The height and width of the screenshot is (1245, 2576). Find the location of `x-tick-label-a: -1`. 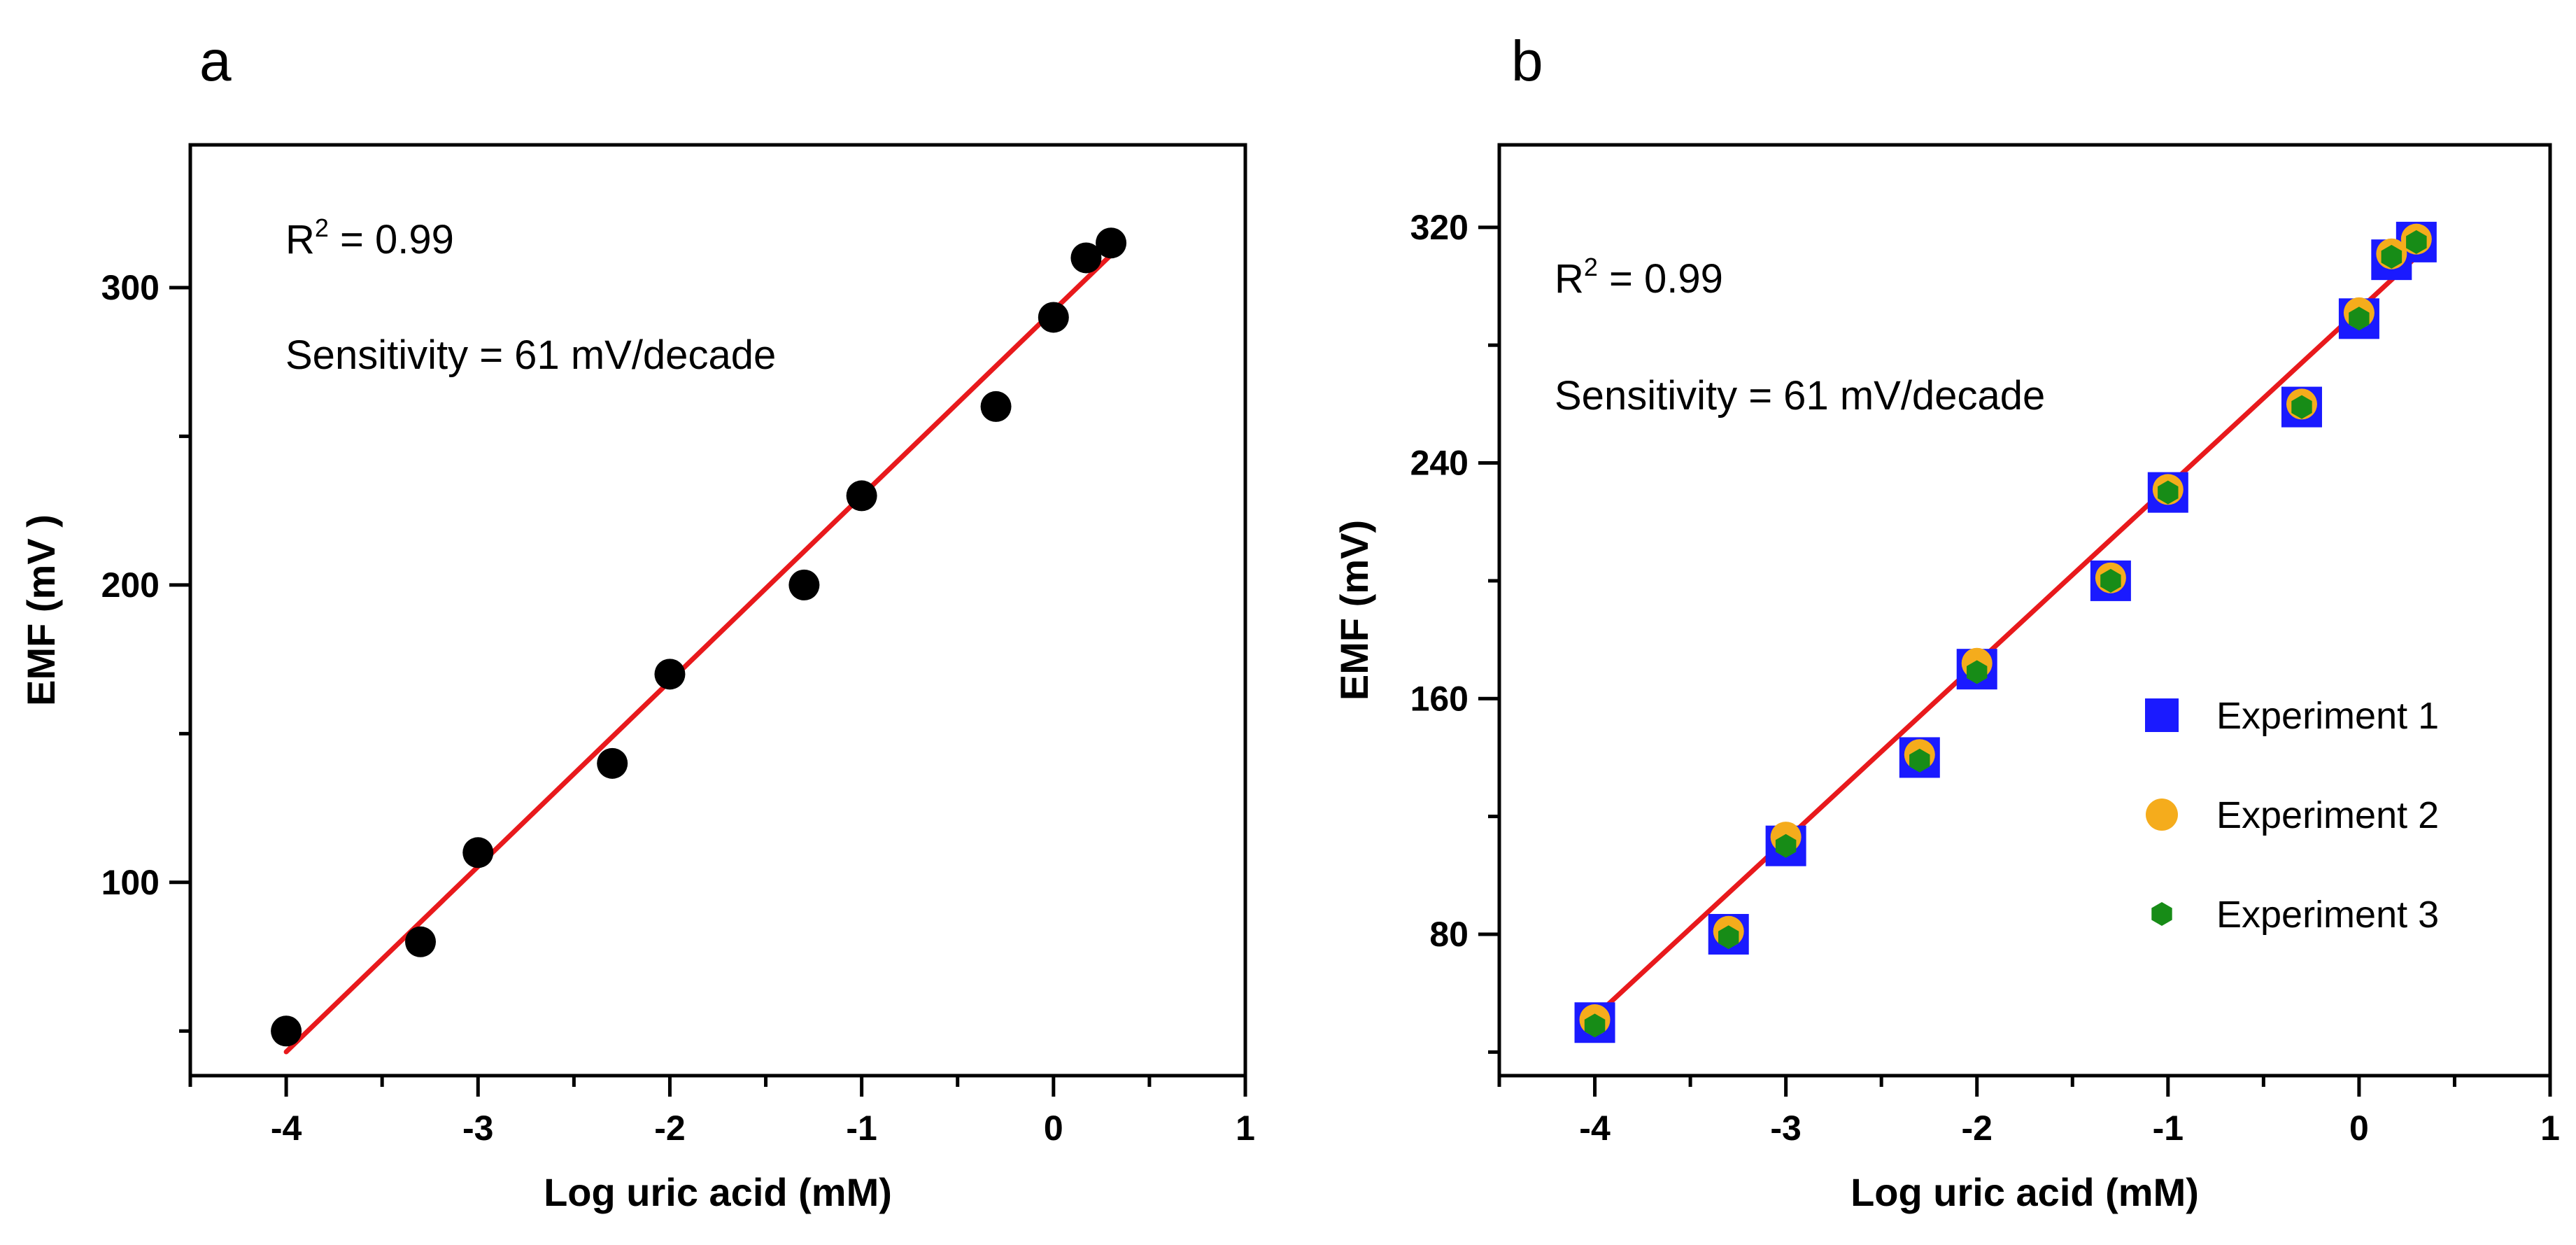

x-tick-label-a: -1 is located at coordinates (861, 1128).